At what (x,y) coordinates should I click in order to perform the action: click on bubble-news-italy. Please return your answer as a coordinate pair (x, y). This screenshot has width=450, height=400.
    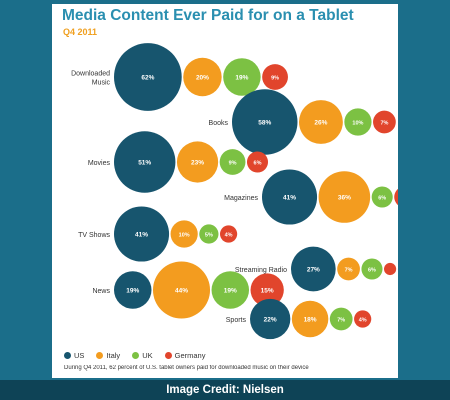
    Looking at the image, I should click on (181, 290).